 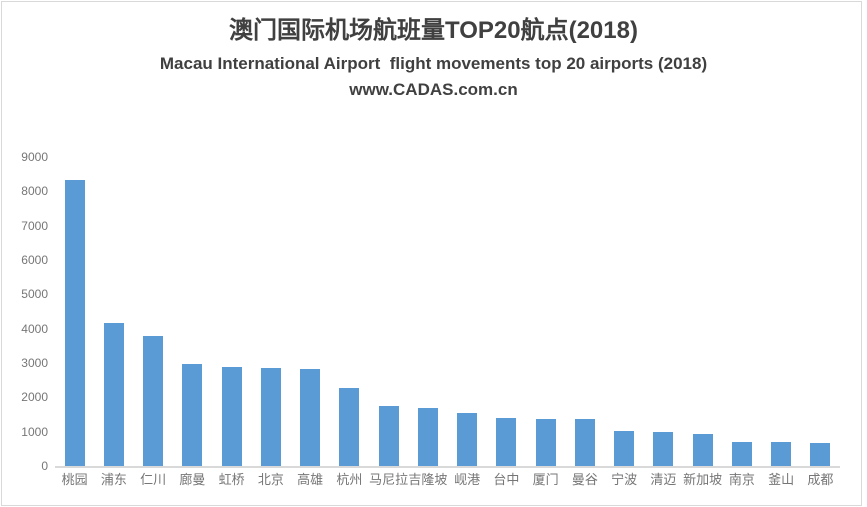 I want to click on x-axis-label: 宁波, so click(x=624, y=479).